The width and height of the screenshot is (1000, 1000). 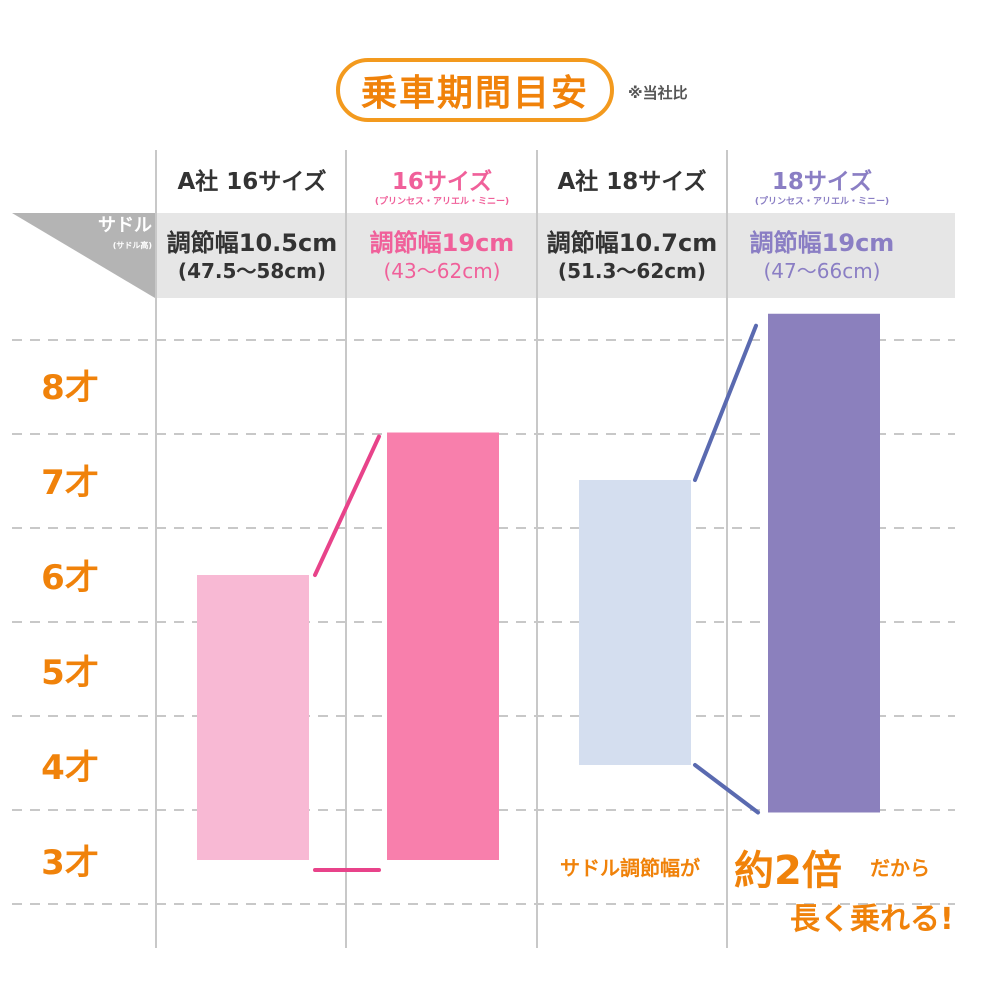 I want to click on age-tick-label: 6才, so click(x=70, y=578).